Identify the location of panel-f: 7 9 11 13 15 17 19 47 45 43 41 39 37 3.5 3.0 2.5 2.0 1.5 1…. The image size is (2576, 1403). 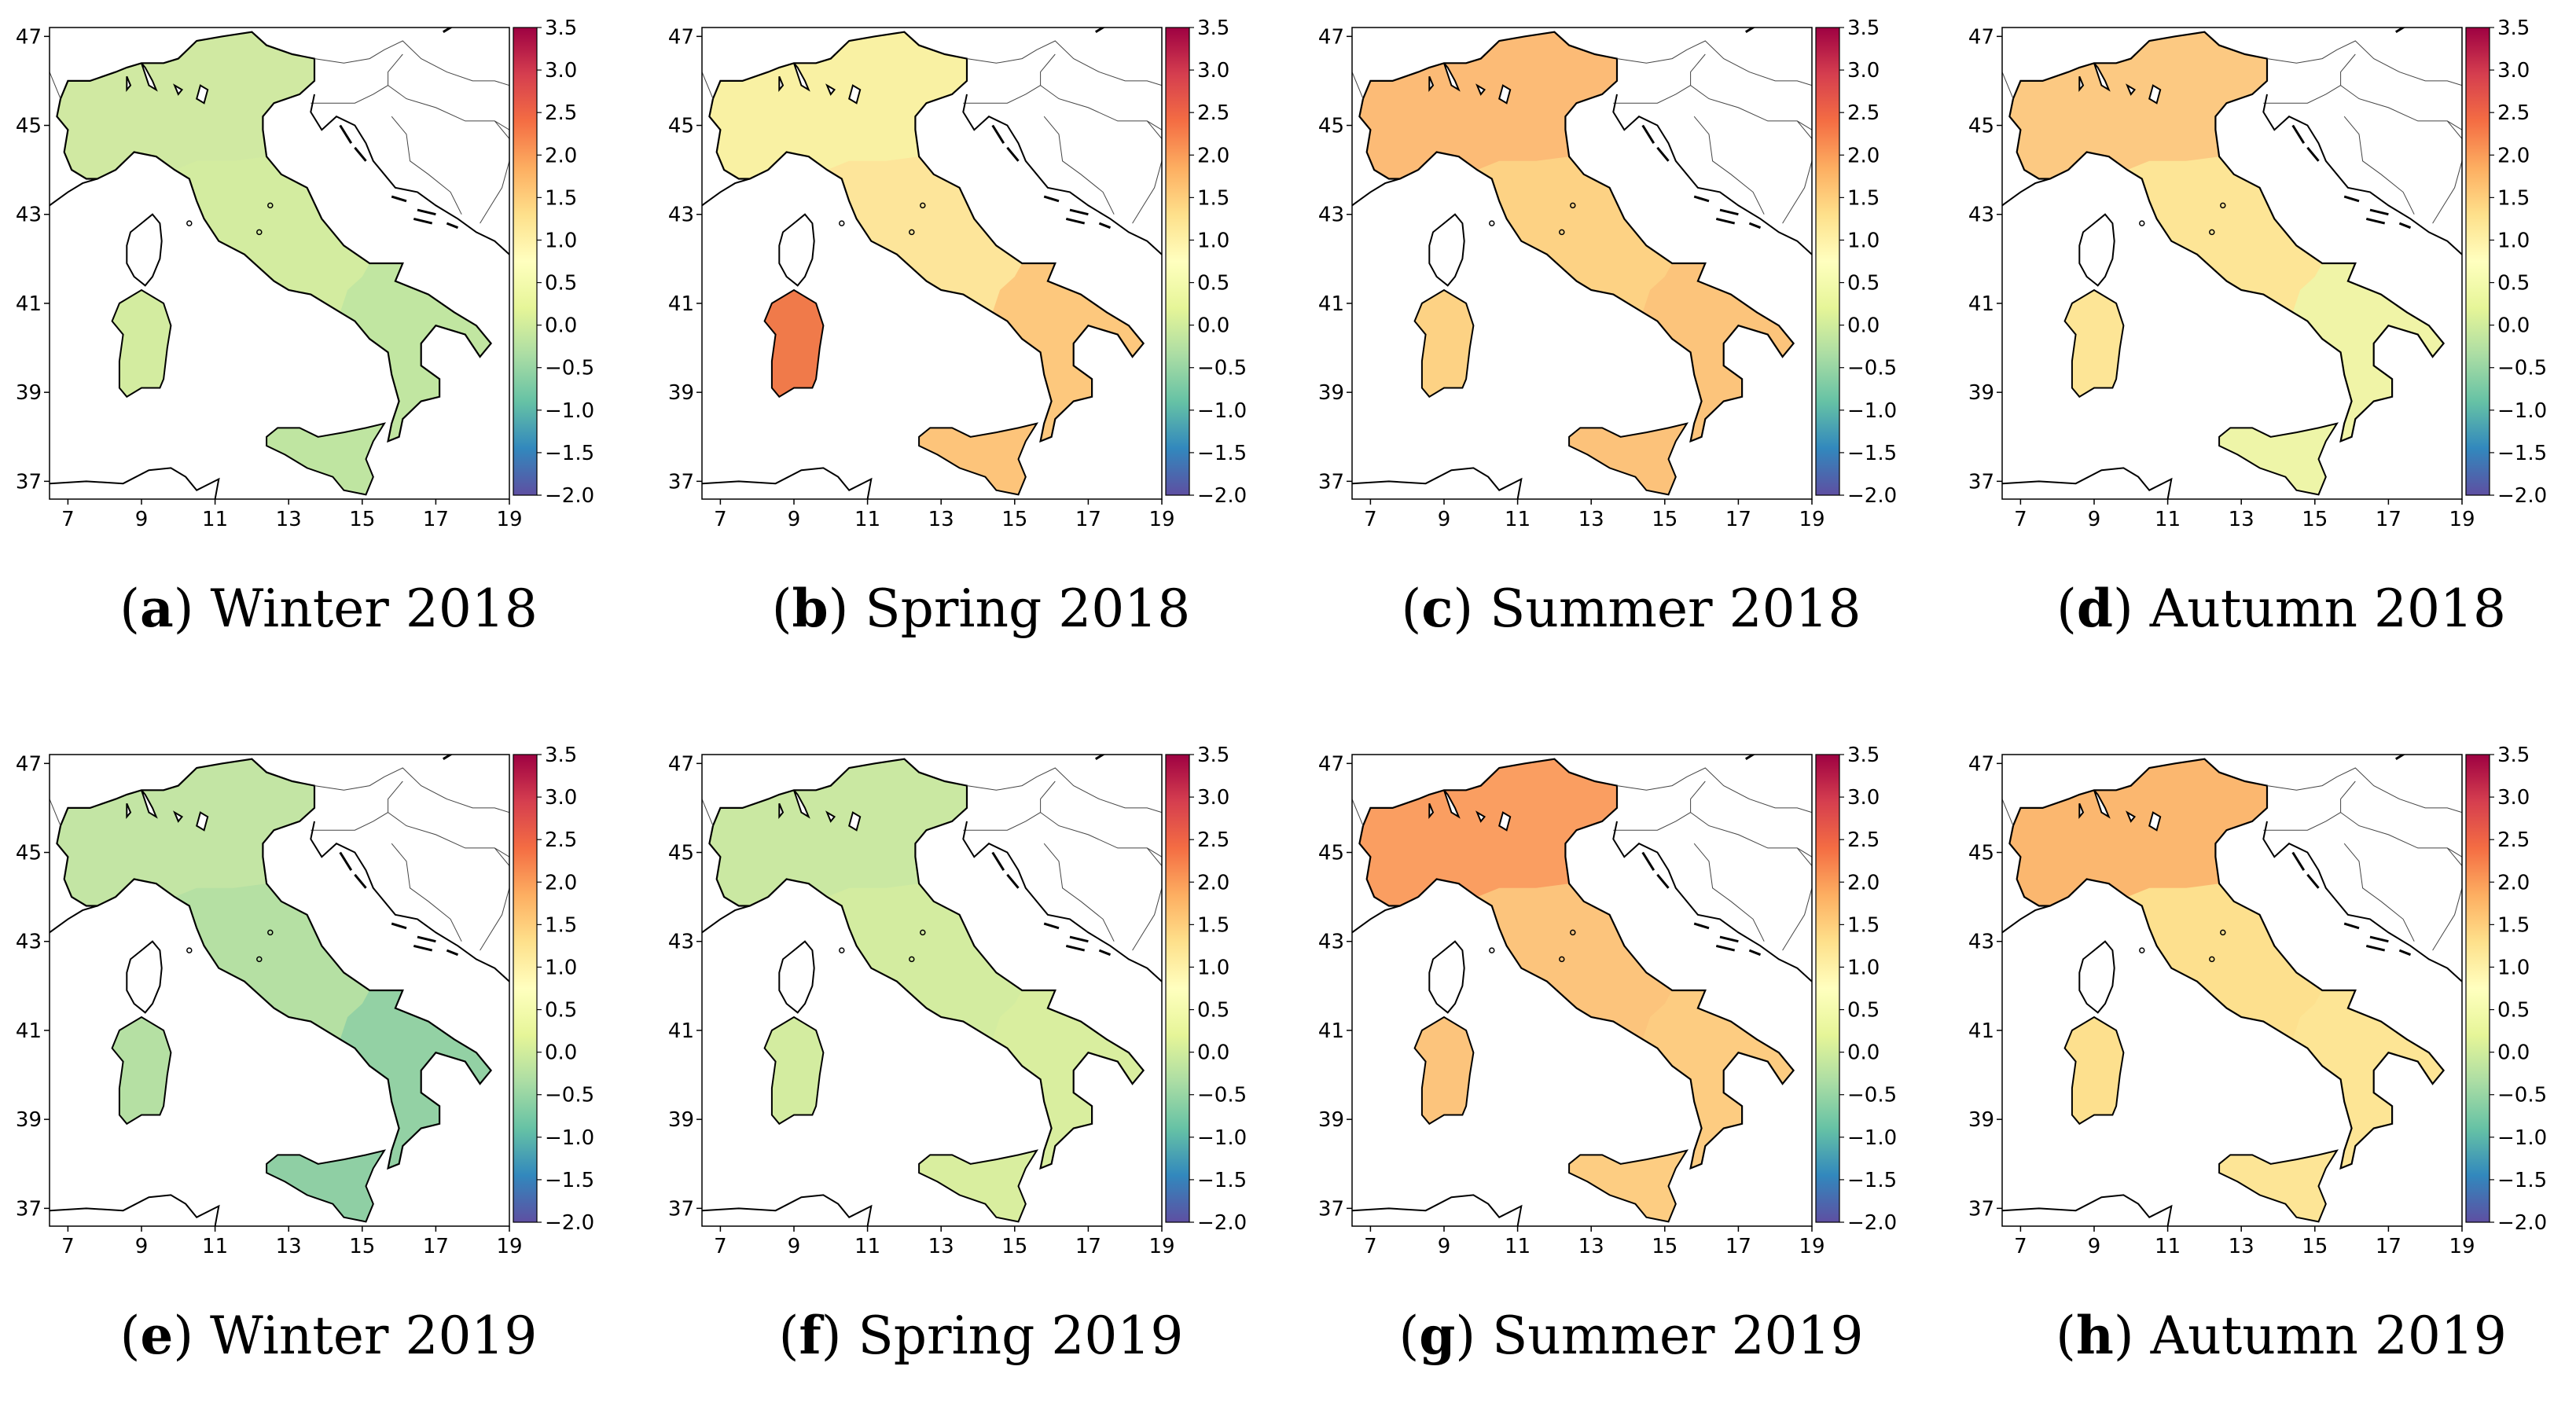
(970, 1073).